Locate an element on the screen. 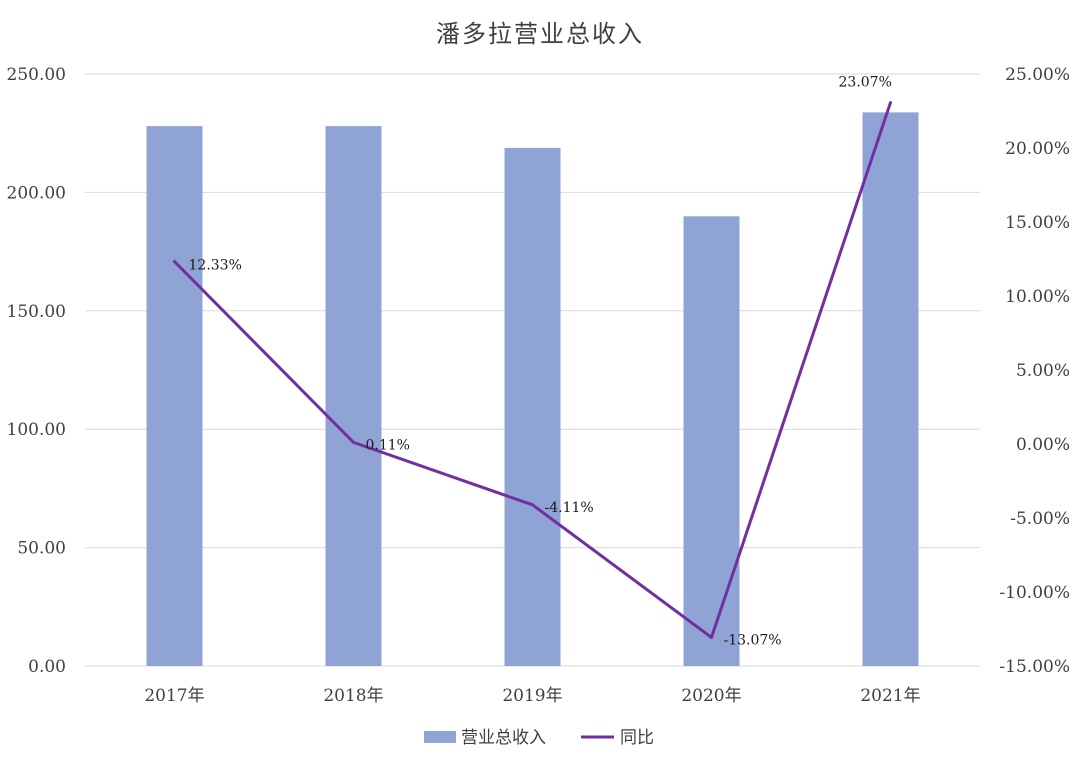 The height and width of the screenshot is (767, 1080). chart-title: 潘多拉营业总收入 is located at coordinates (540, 34).